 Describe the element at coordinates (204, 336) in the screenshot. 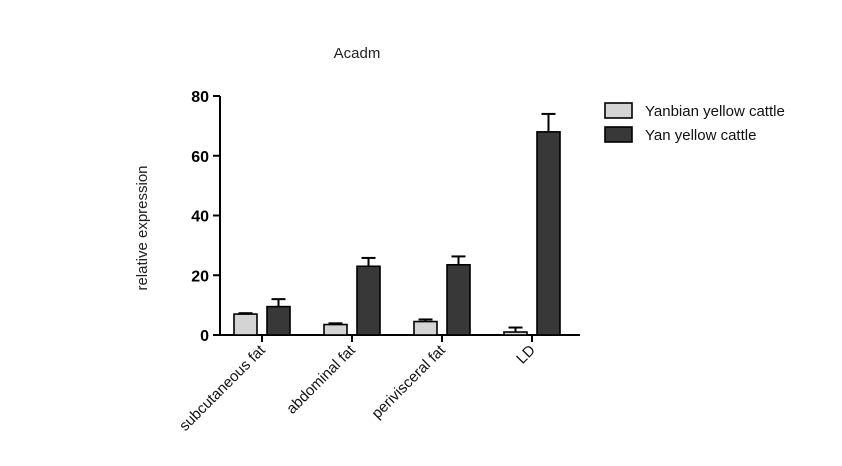

I see `y-tick-label: 0` at that location.